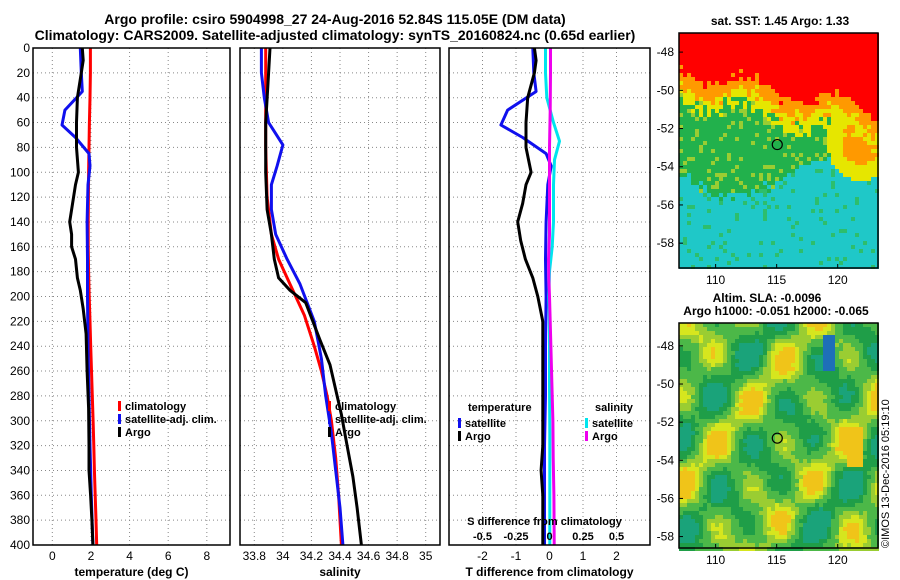  I want to click on x-tick-label: -1, so click(516, 556).